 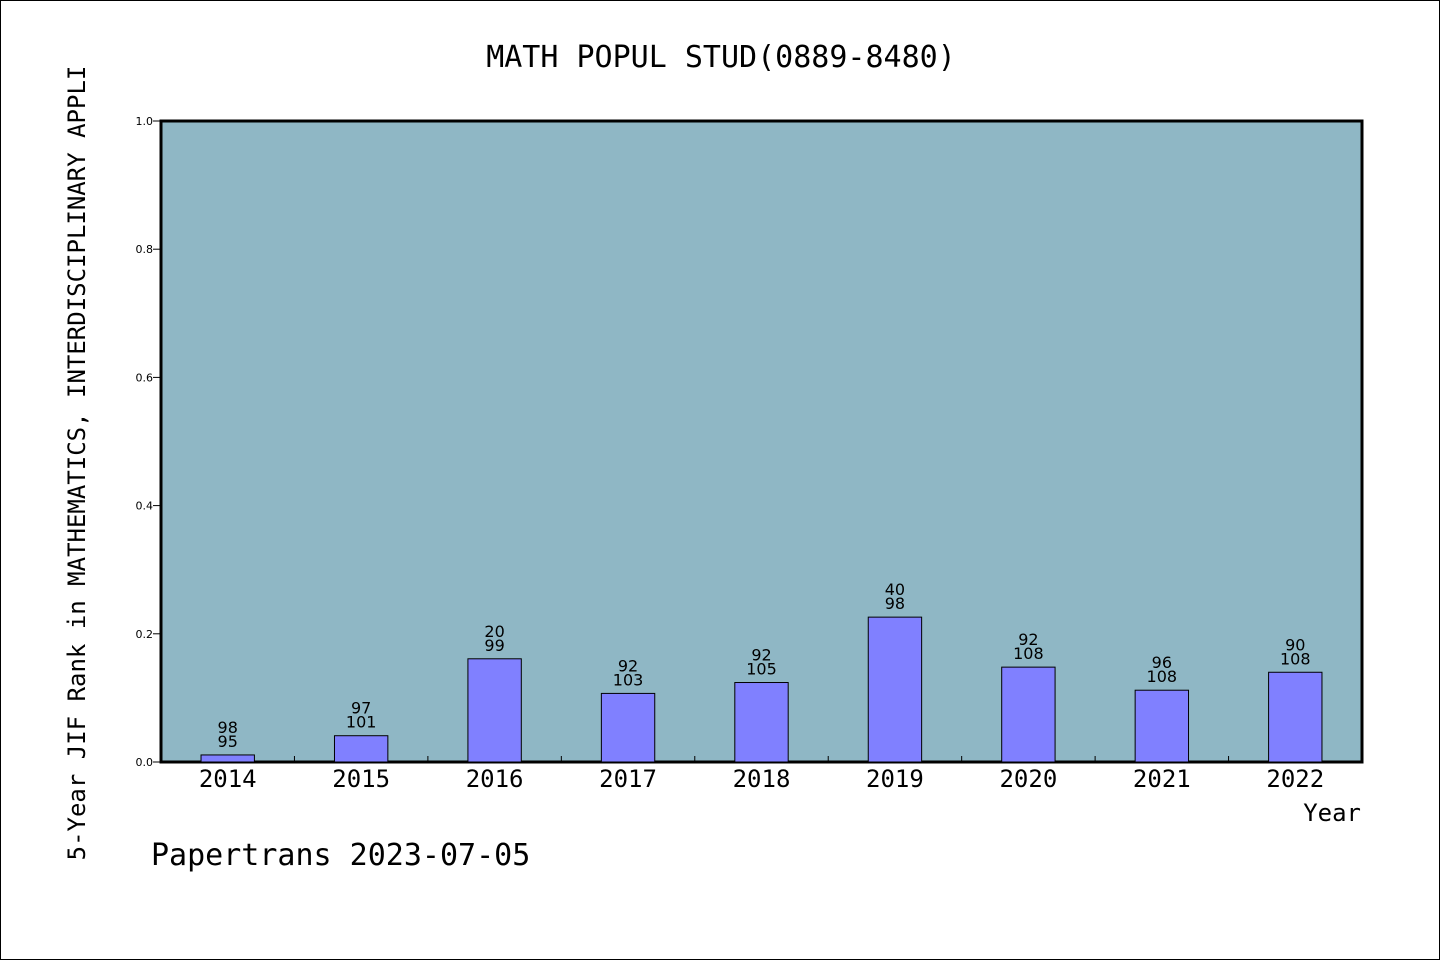 I want to click on bar-2018, so click(x=761, y=722).